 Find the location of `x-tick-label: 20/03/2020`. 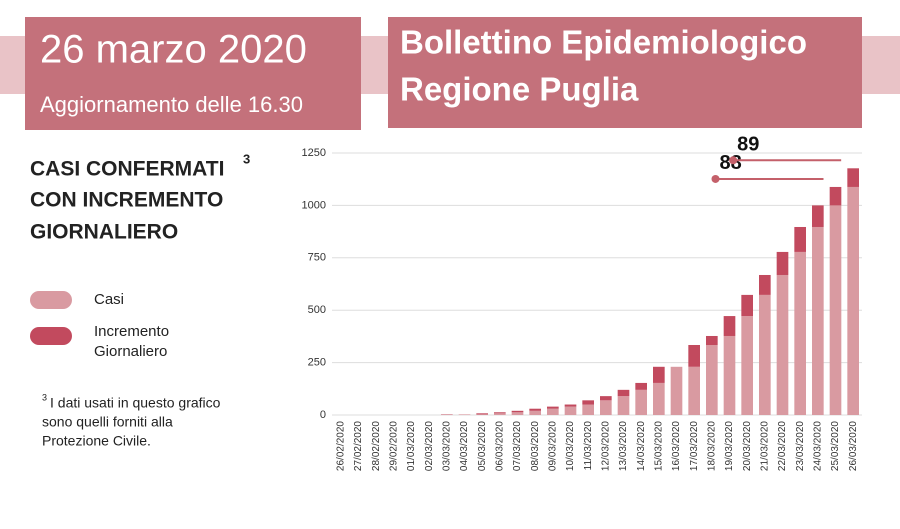

x-tick-label: 20/03/2020 is located at coordinates (747, 446).